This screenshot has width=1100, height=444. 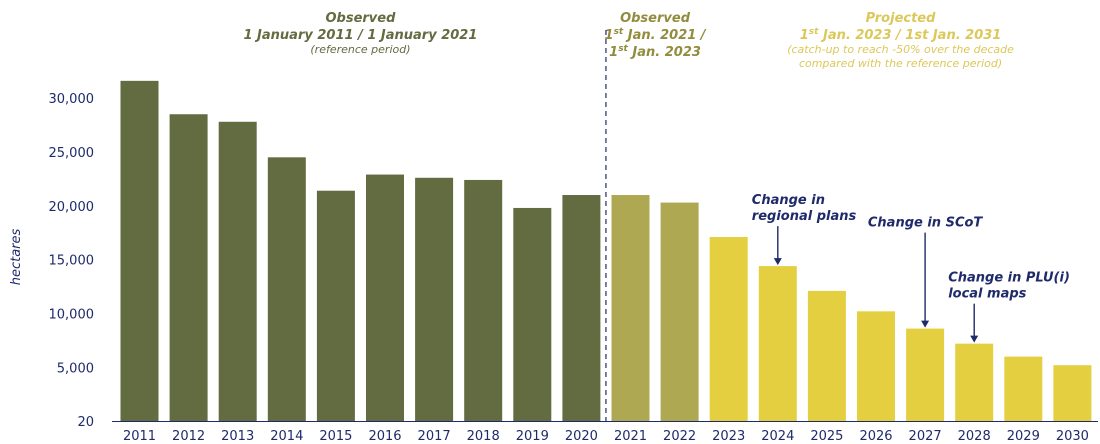 What do you see at coordinates (1072, 436) in the screenshot?
I see `x-tick-label: 2030` at bounding box center [1072, 436].